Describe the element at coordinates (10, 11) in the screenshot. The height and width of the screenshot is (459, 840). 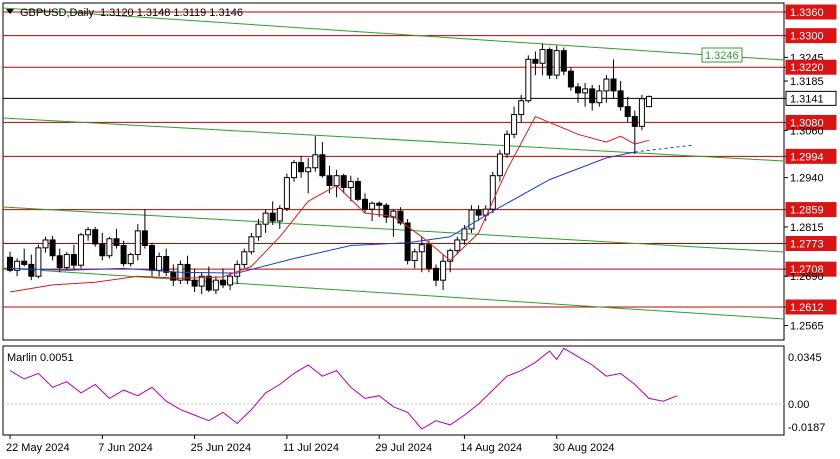
I see `collapse-arrow-icon` at that location.